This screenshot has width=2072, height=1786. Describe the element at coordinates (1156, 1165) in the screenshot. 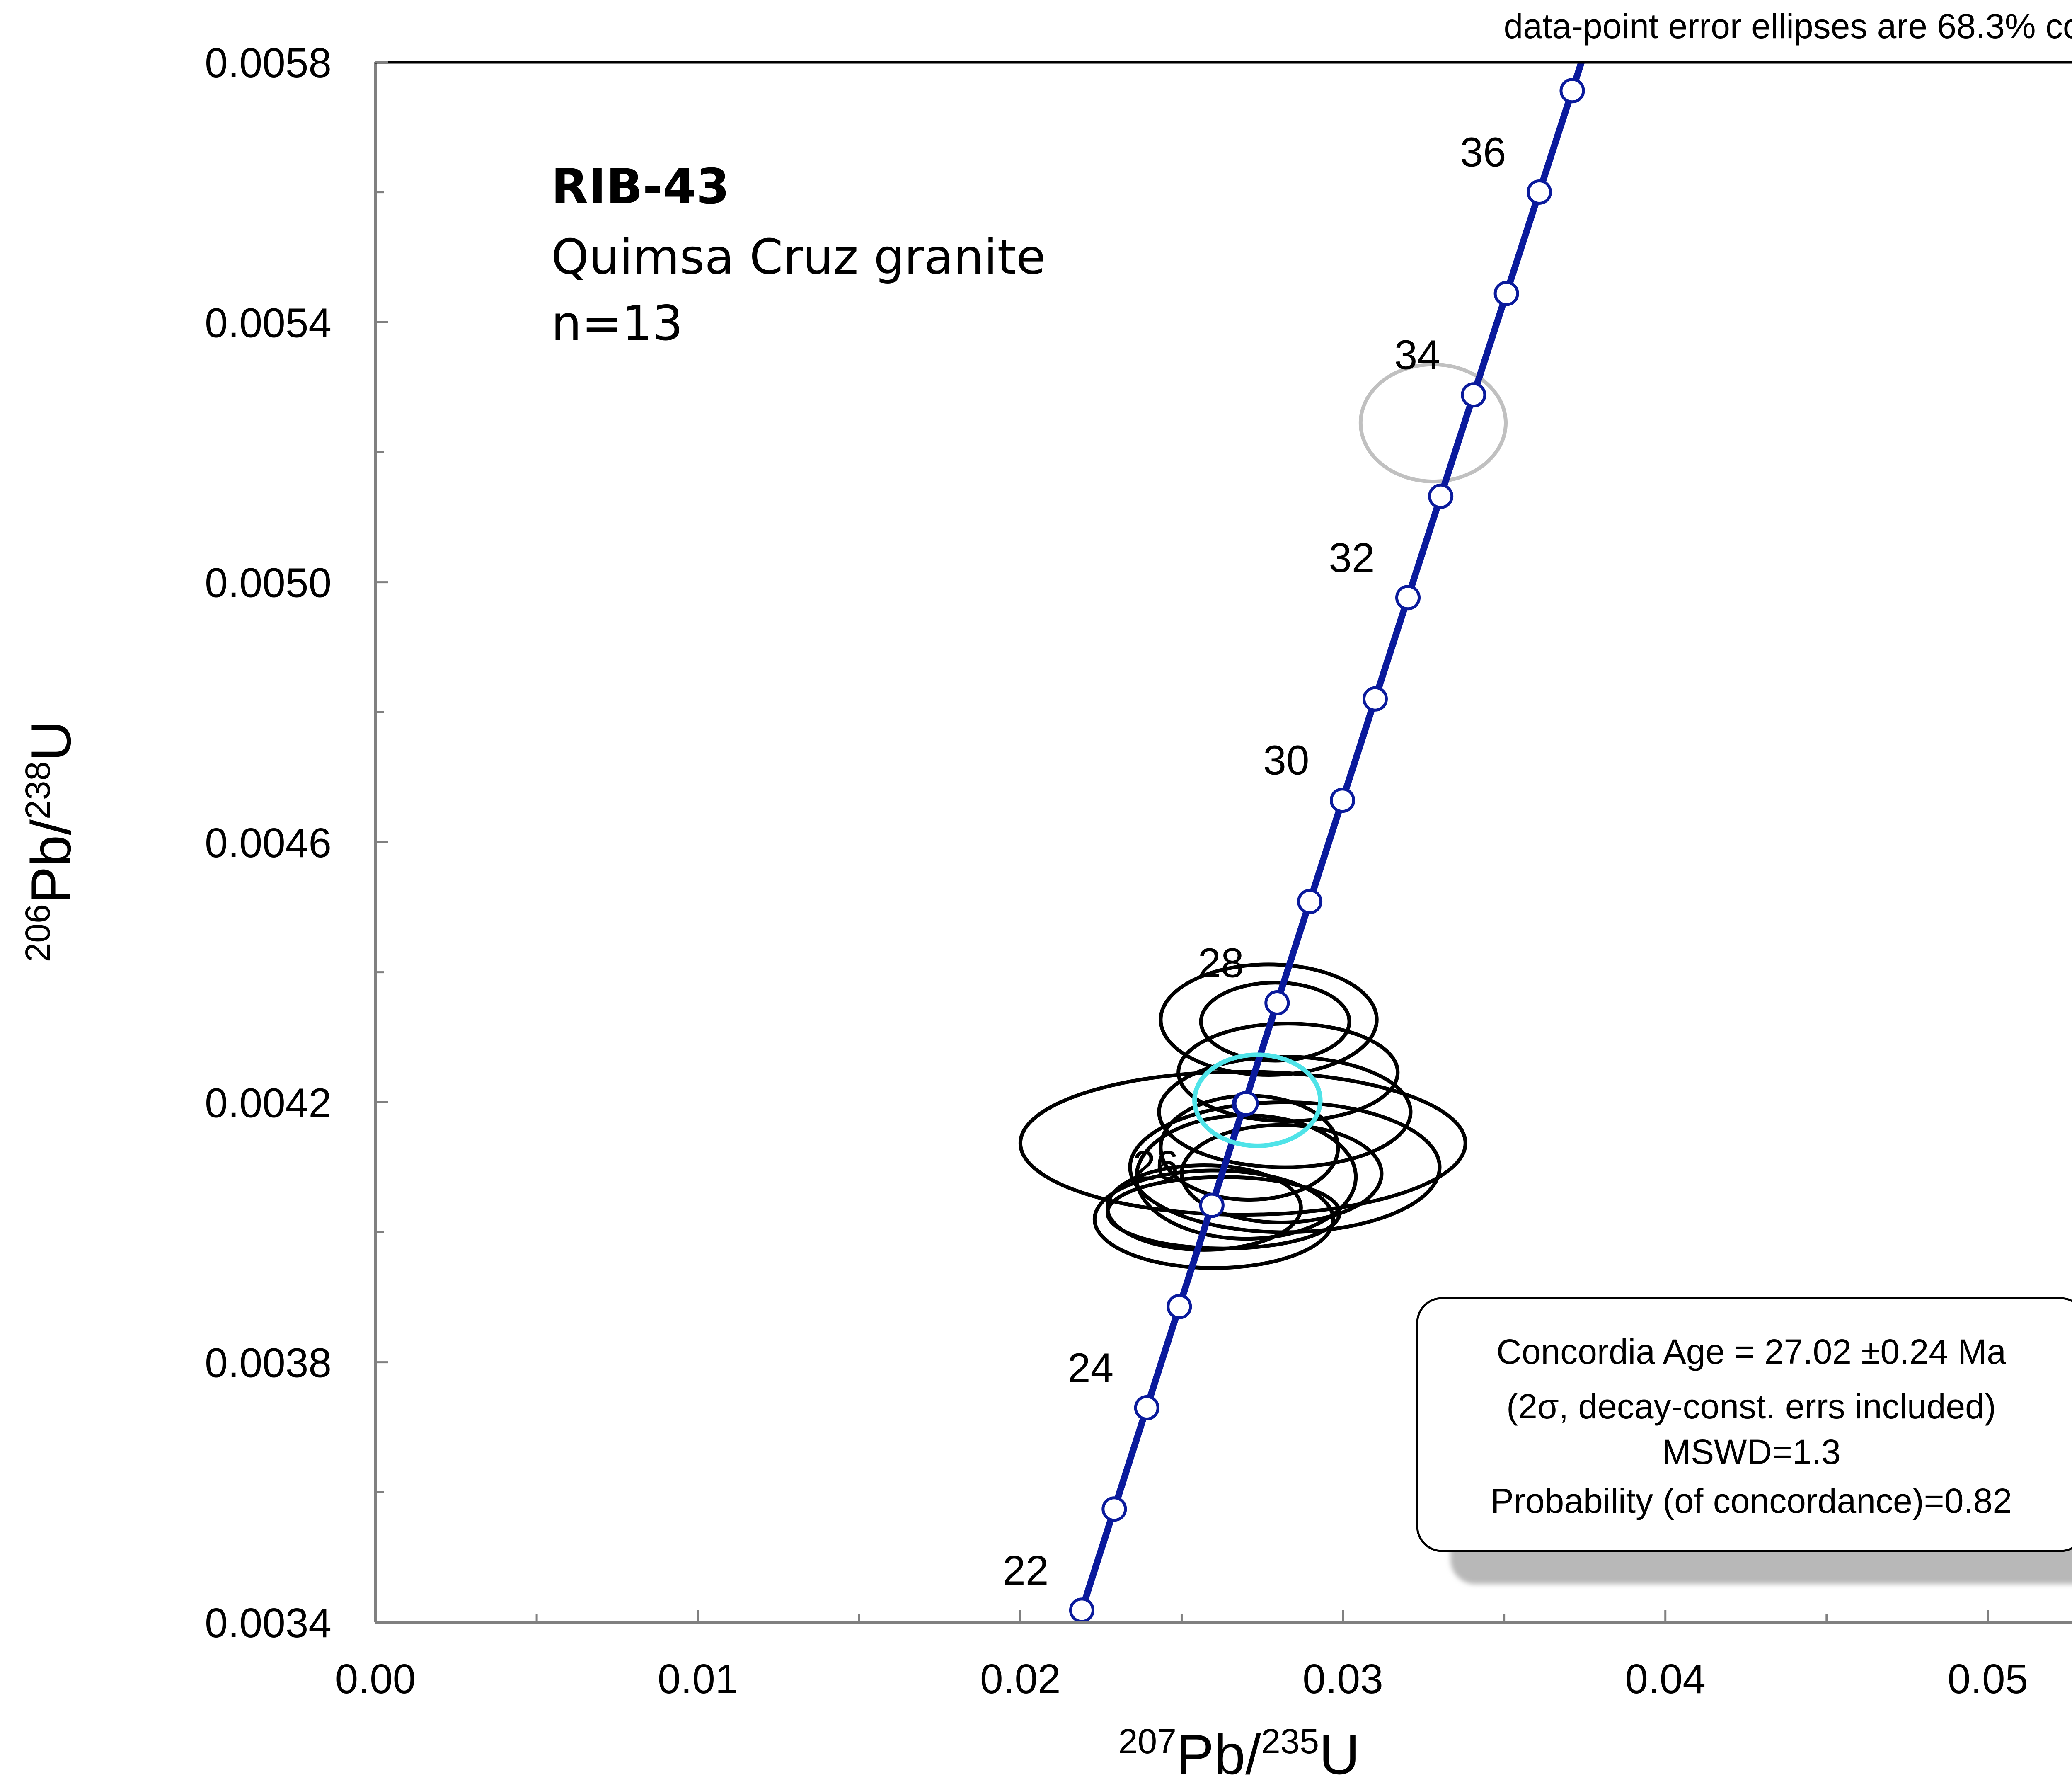

I see `concordia-age-label: 26` at that location.